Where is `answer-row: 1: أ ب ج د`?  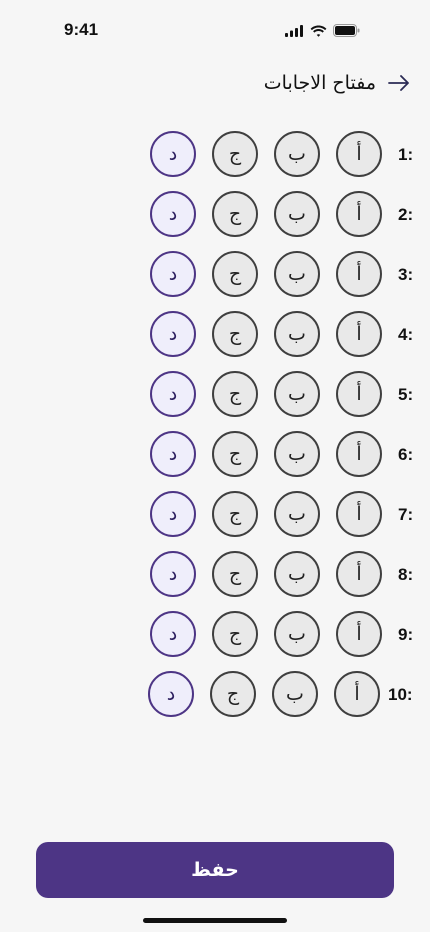 answer-row: 1: أ ب ج د is located at coordinates (215, 155).